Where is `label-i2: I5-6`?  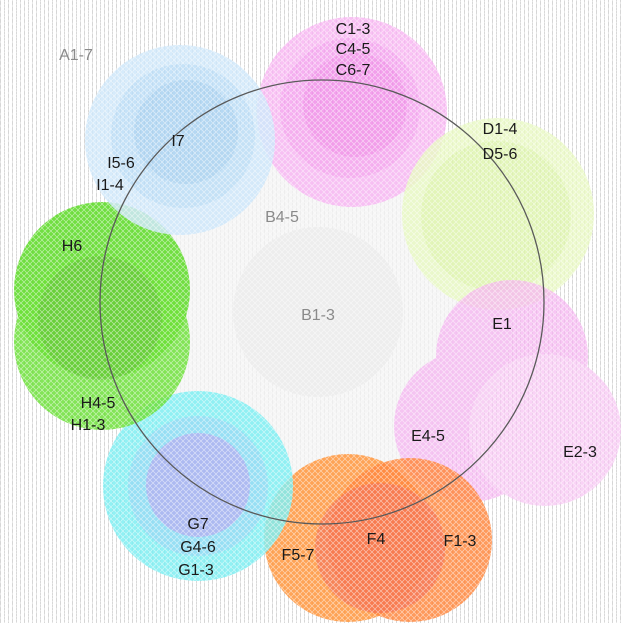
label-i2: I5-6 is located at coordinates (121, 163).